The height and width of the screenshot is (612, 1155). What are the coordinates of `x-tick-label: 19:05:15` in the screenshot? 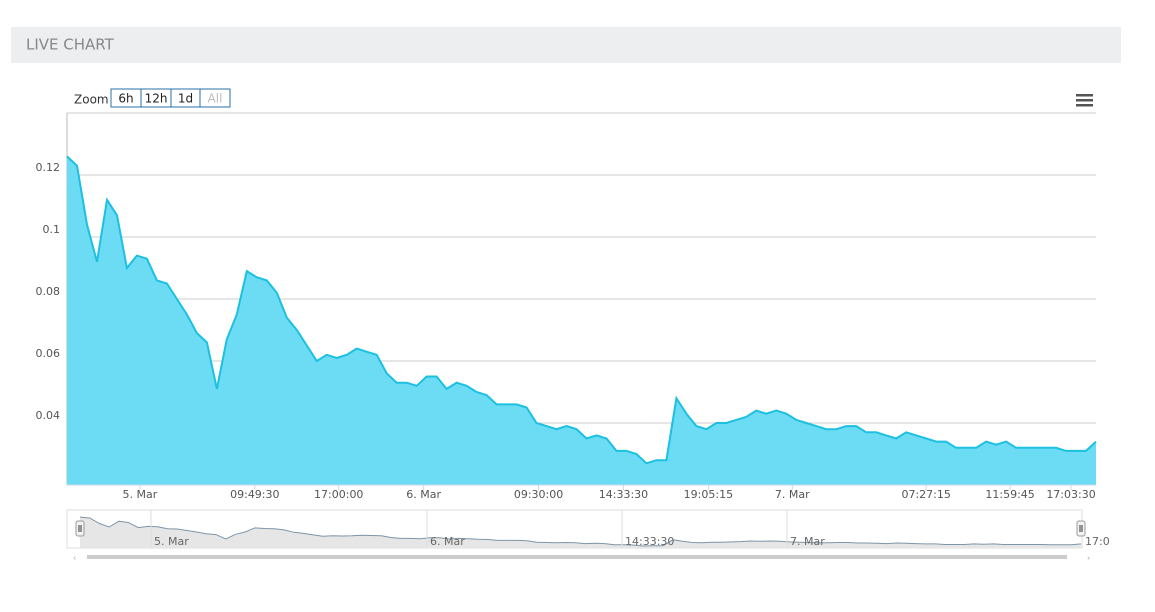 It's located at (708, 494).